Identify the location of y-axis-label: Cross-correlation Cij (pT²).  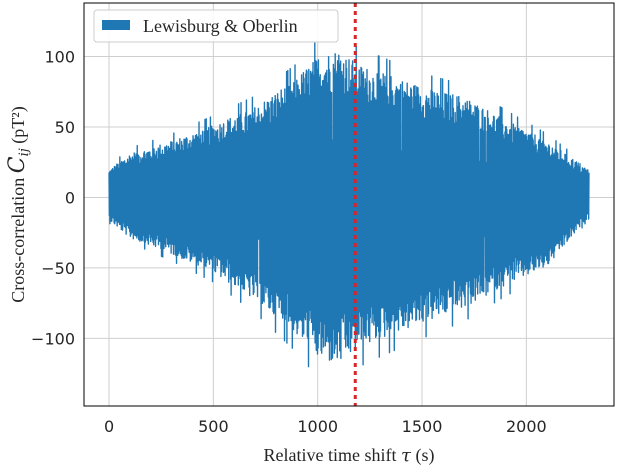
(18, 204).